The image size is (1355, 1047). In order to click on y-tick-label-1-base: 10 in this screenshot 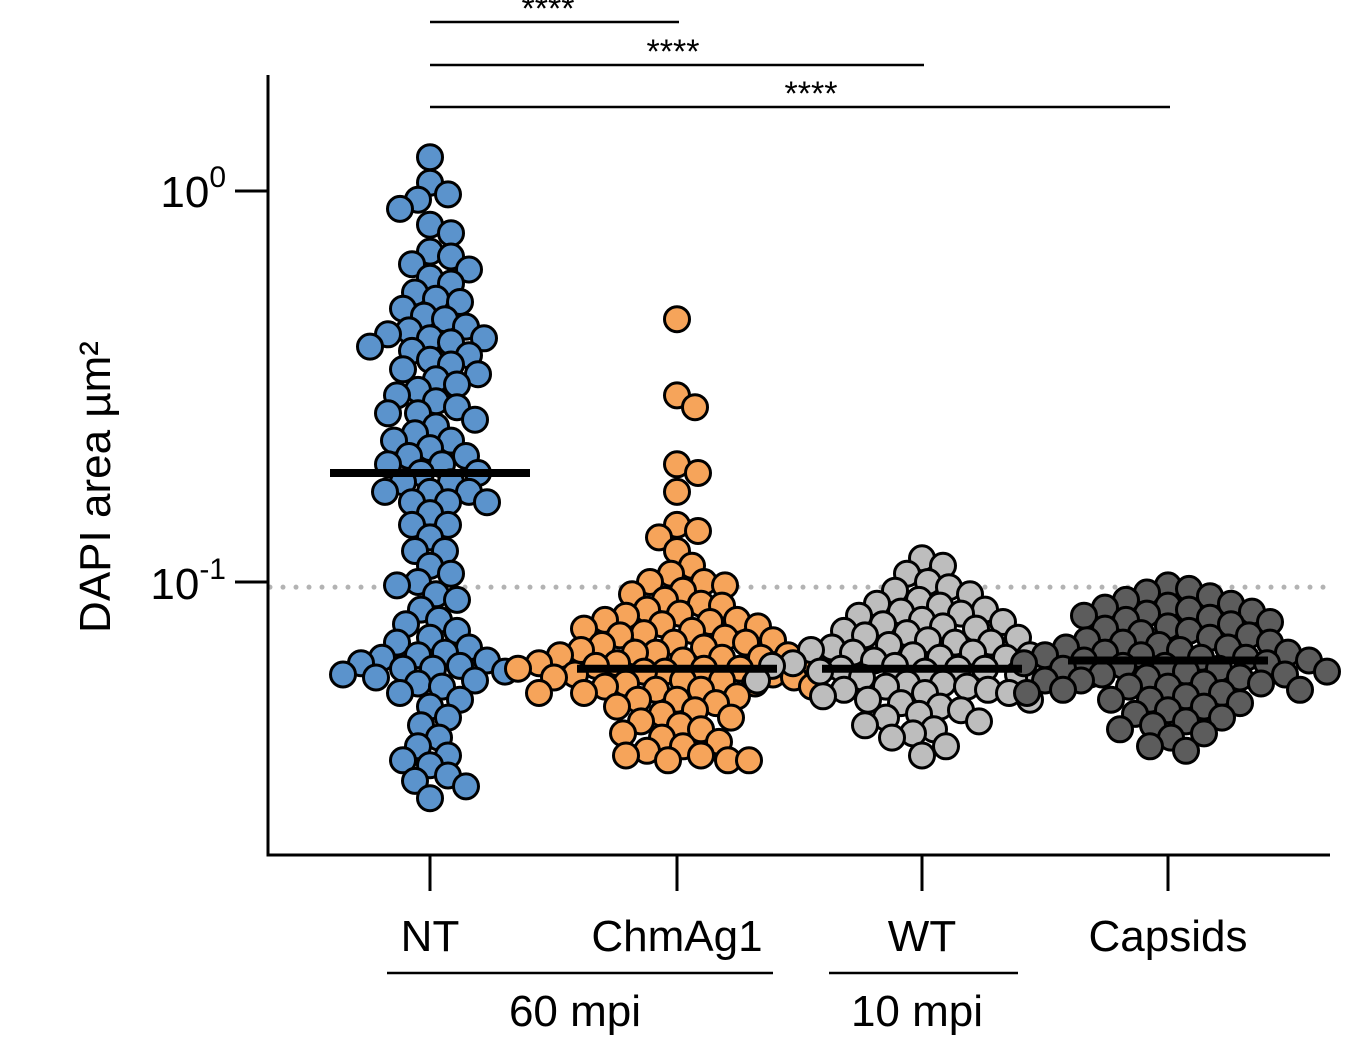, I will do `click(174, 584)`.